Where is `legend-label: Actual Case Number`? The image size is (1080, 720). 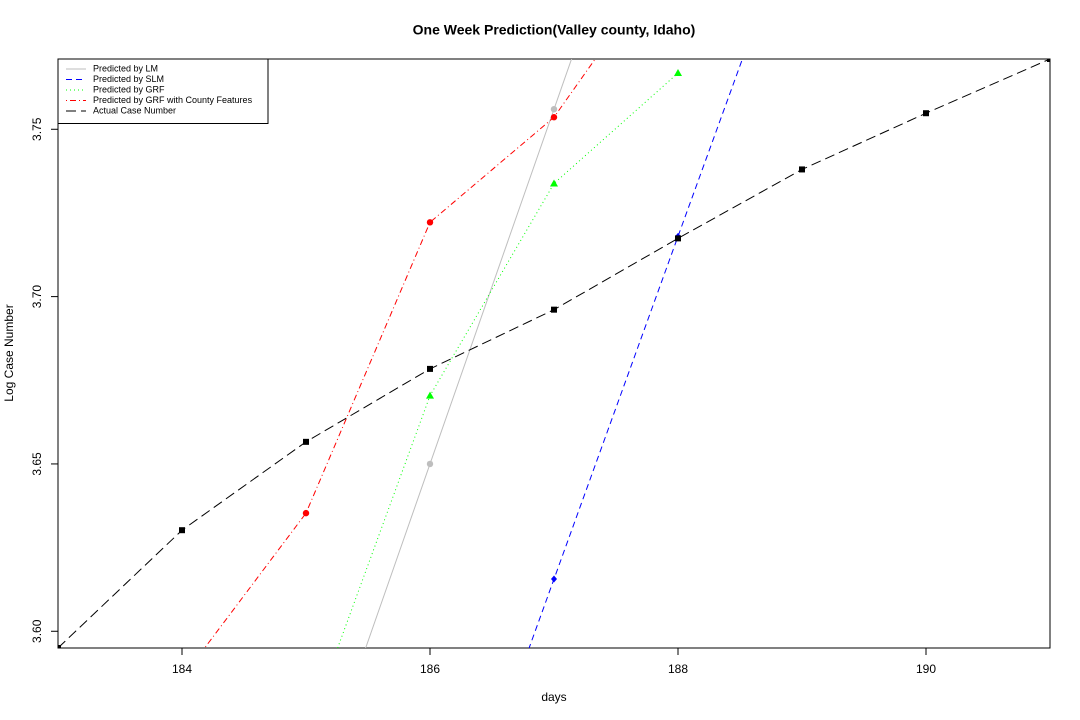 legend-label: Actual Case Number is located at coordinates (134, 110).